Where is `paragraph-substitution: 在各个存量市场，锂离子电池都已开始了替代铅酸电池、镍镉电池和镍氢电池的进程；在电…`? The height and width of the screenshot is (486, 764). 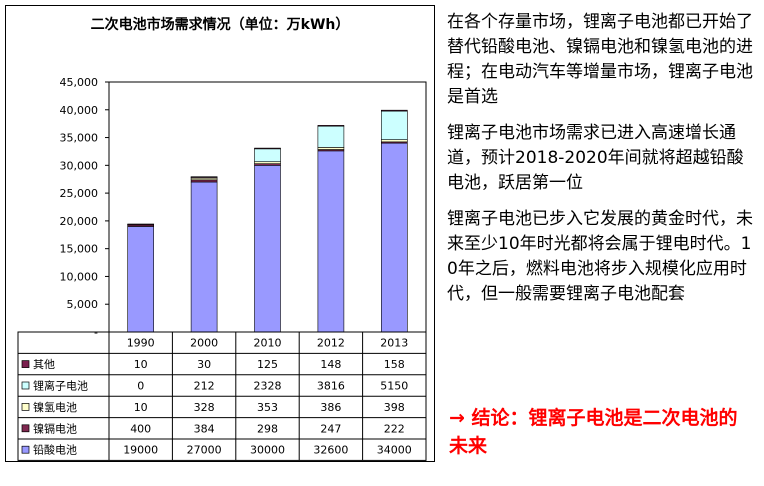 paragraph-substitution: 在各个存量市场，锂离子电池都已开始了替代铅酸电池、镍镉电池和镍氢电池的进程；在电… is located at coordinates (600, 59).